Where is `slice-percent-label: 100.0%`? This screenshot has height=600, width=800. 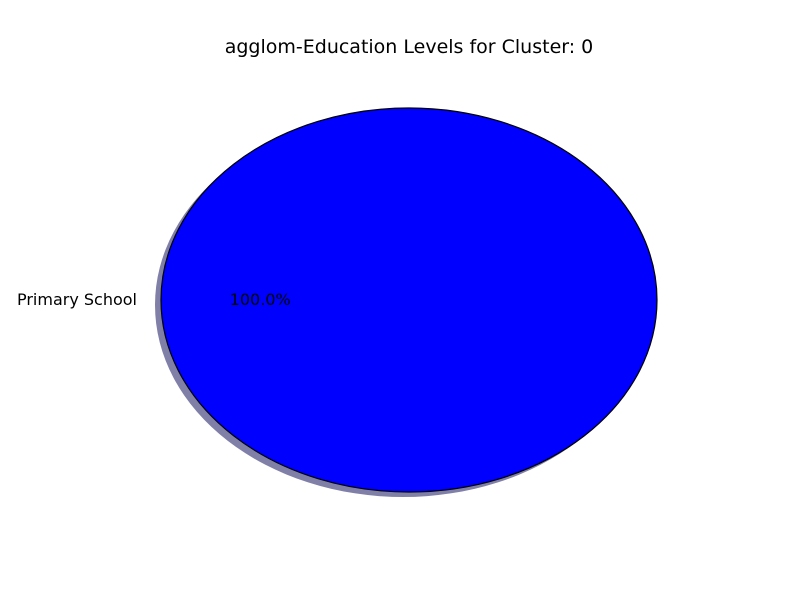 slice-percent-label: 100.0% is located at coordinates (260, 299).